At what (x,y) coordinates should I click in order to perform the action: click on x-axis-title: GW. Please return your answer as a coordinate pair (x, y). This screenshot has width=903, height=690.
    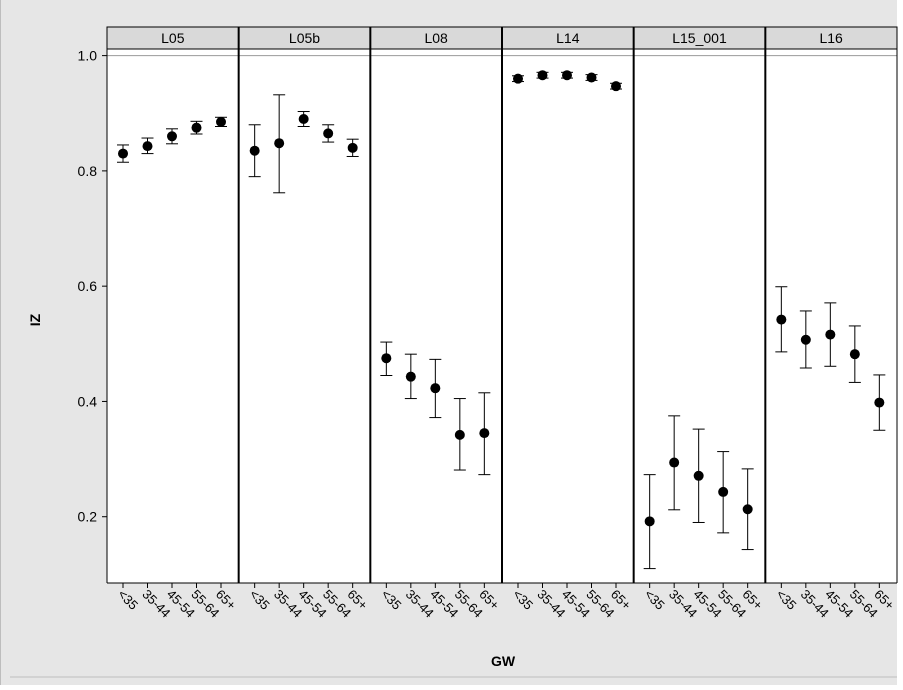
    Looking at the image, I should click on (503, 661).